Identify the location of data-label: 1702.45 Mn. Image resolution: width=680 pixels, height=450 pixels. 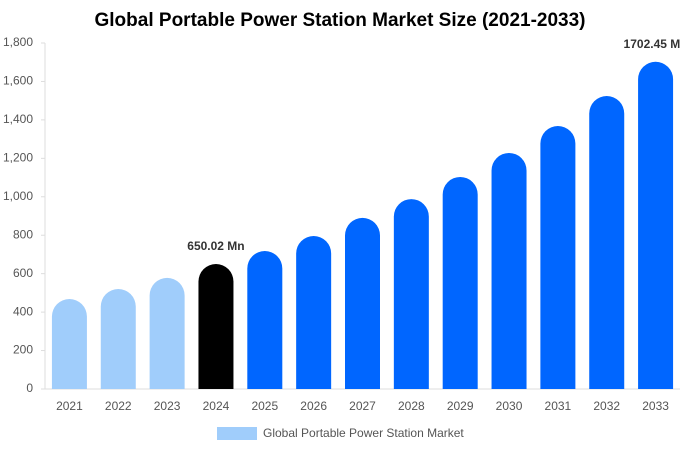
(652, 44).